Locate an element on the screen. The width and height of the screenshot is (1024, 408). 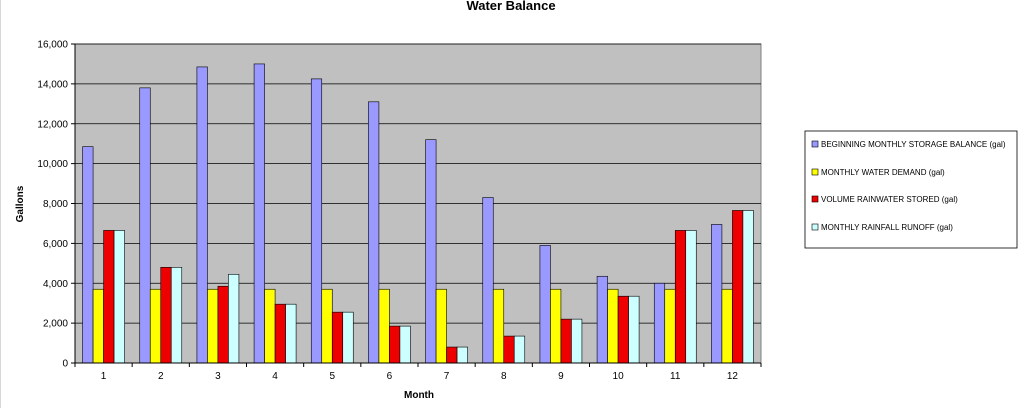
x-tick-label: 7 is located at coordinates (447, 376).